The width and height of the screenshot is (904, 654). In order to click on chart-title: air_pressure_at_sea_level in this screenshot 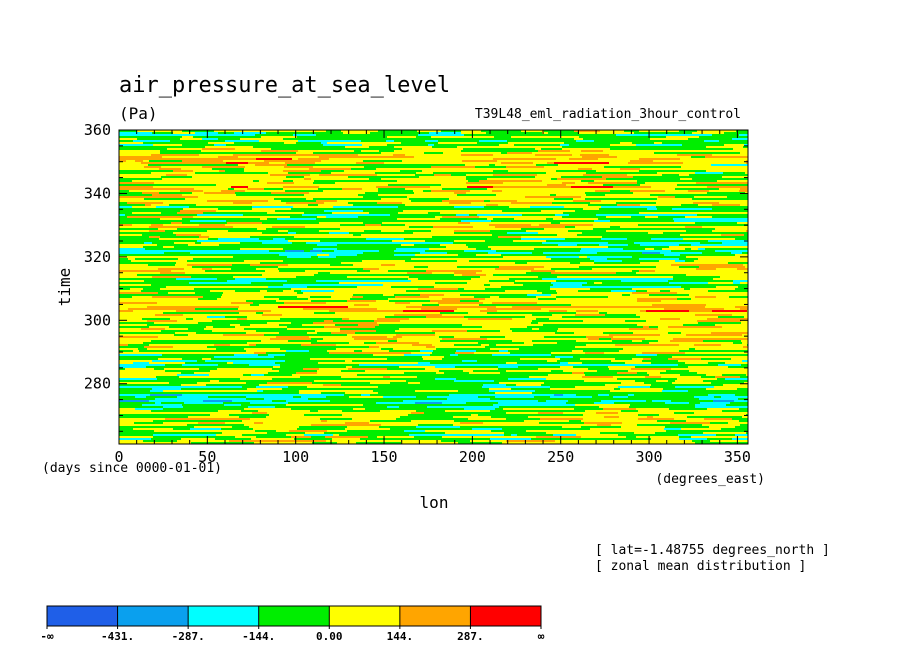, I will do `click(284, 85)`.